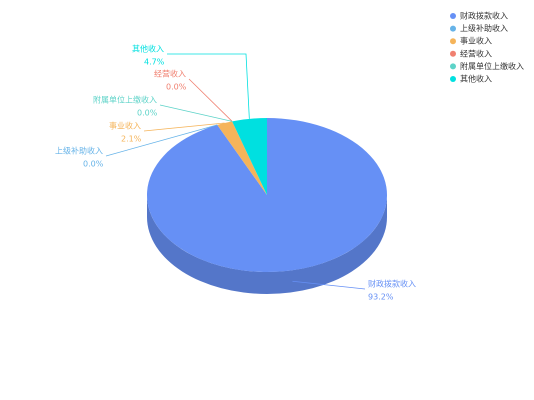  What do you see at coordinates (125, 100) in the screenshot?
I see `slice-label: 附属单位上缴收入` at bounding box center [125, 100].